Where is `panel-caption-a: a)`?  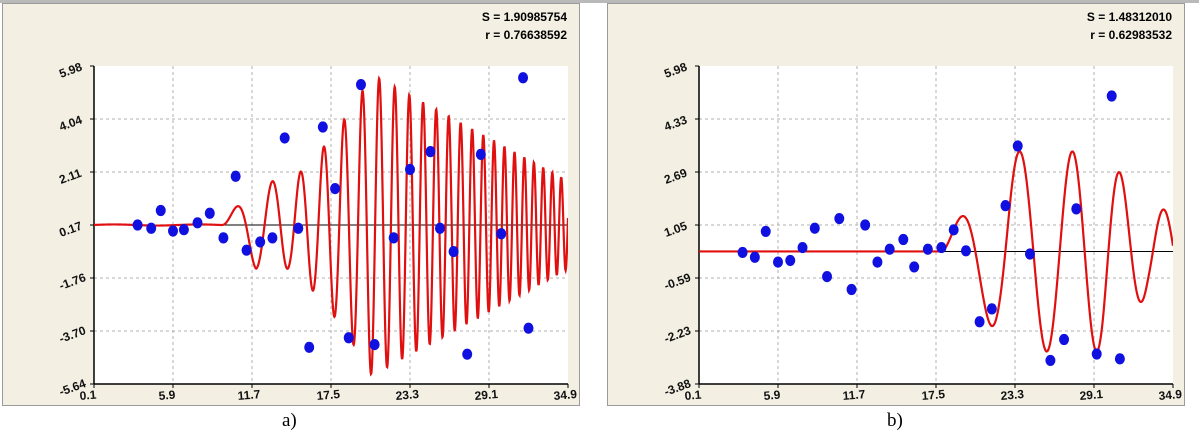 panel-caption-a: a) is located at coordinates (289, 420).